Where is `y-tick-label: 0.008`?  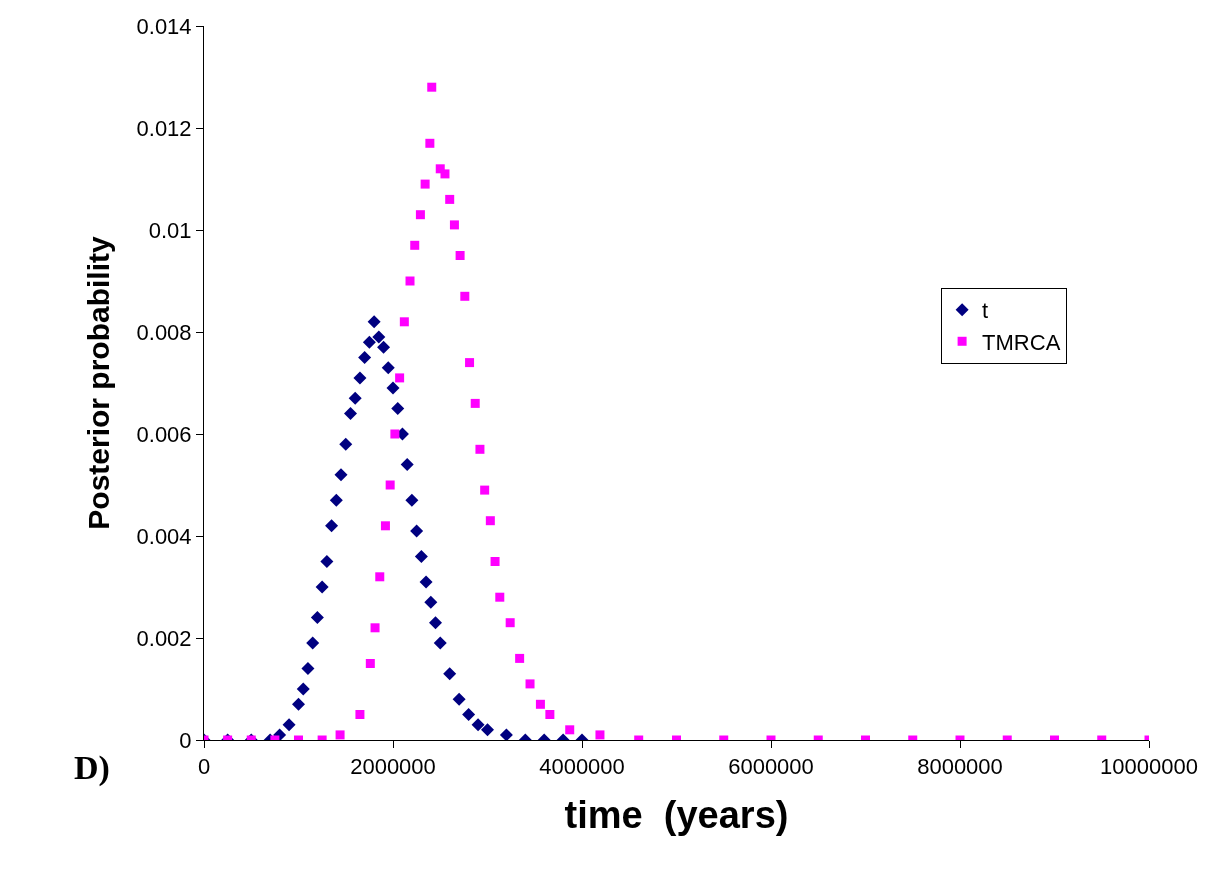
y-tick-label: 0.008 is located at coordinates (164, 332).